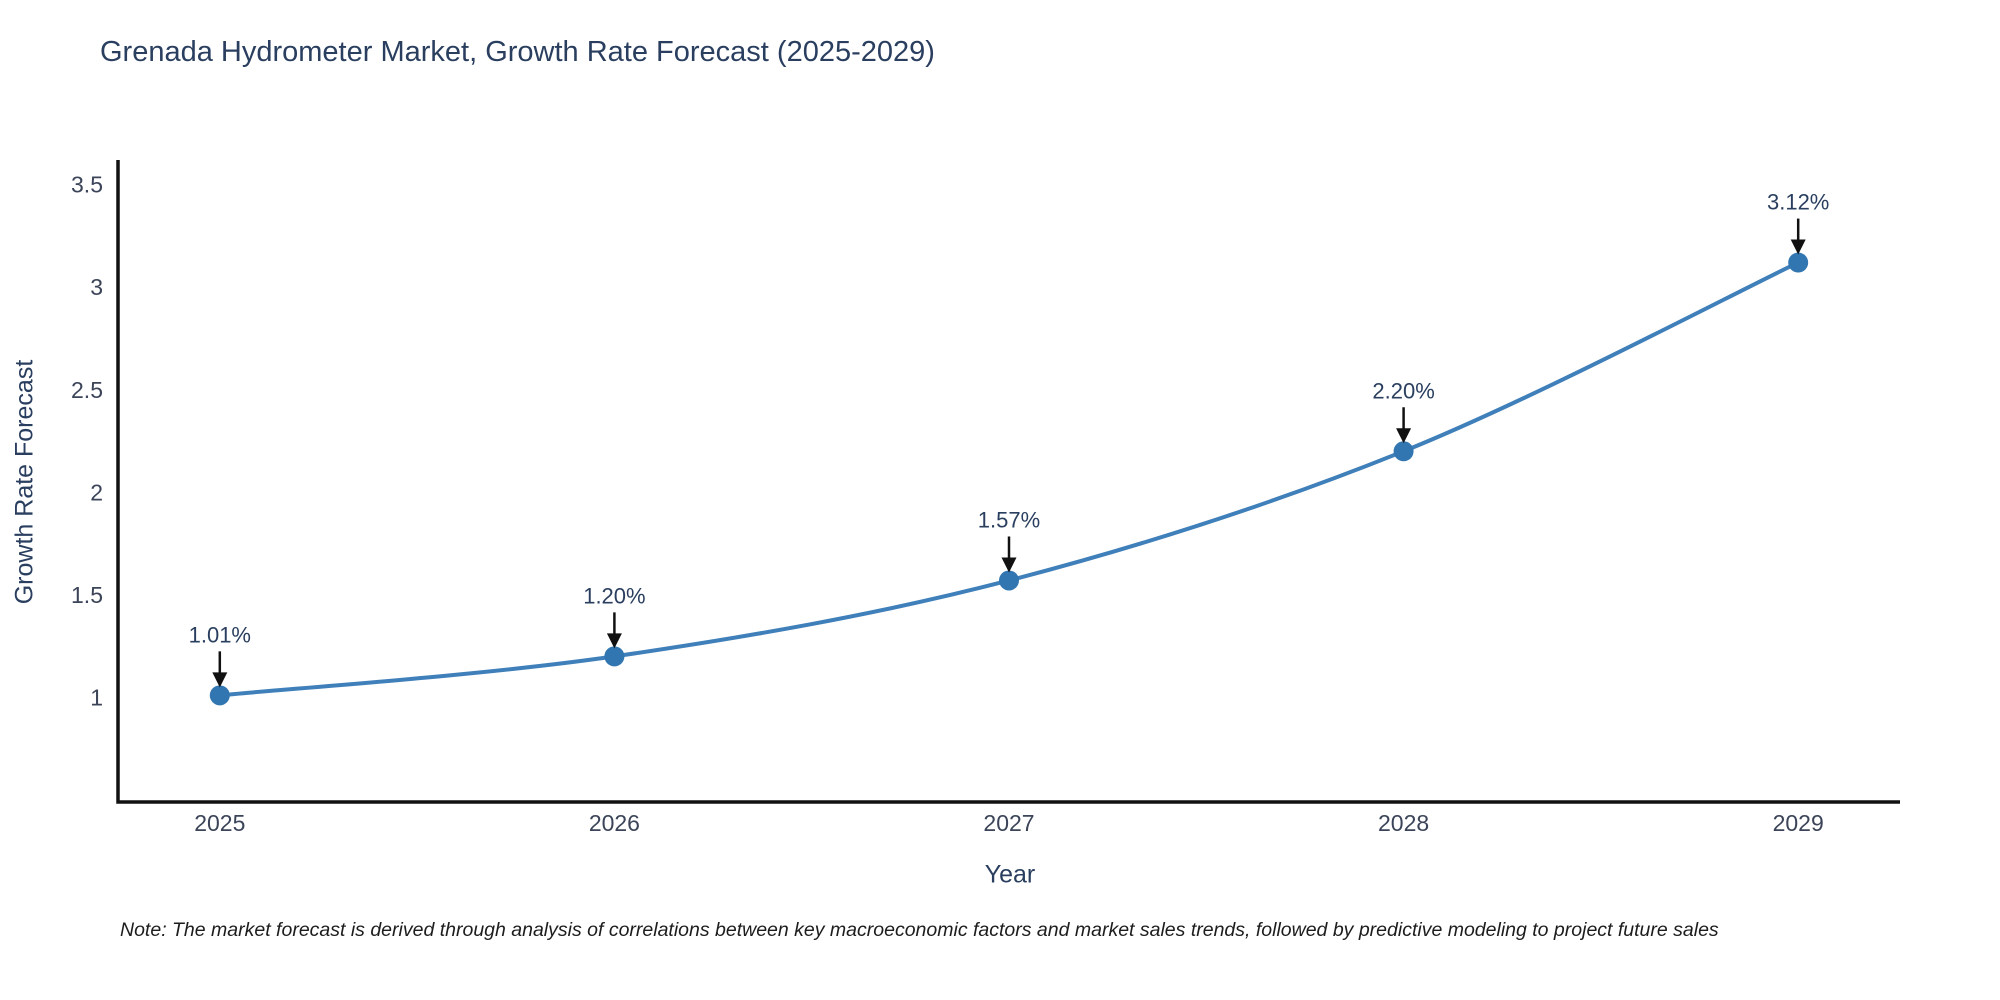 The image size is (2000, 1000). Describe the element at coordinates (219, 823) in the screenshot. I see `x-tick-label: 2025` at that location.